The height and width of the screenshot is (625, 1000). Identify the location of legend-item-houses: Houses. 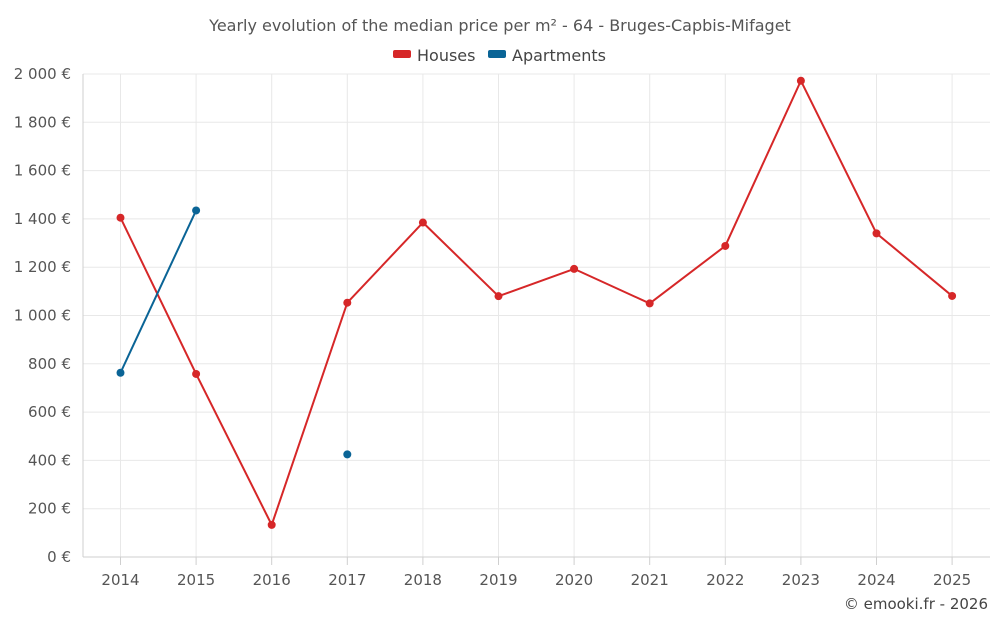
(434, 55).